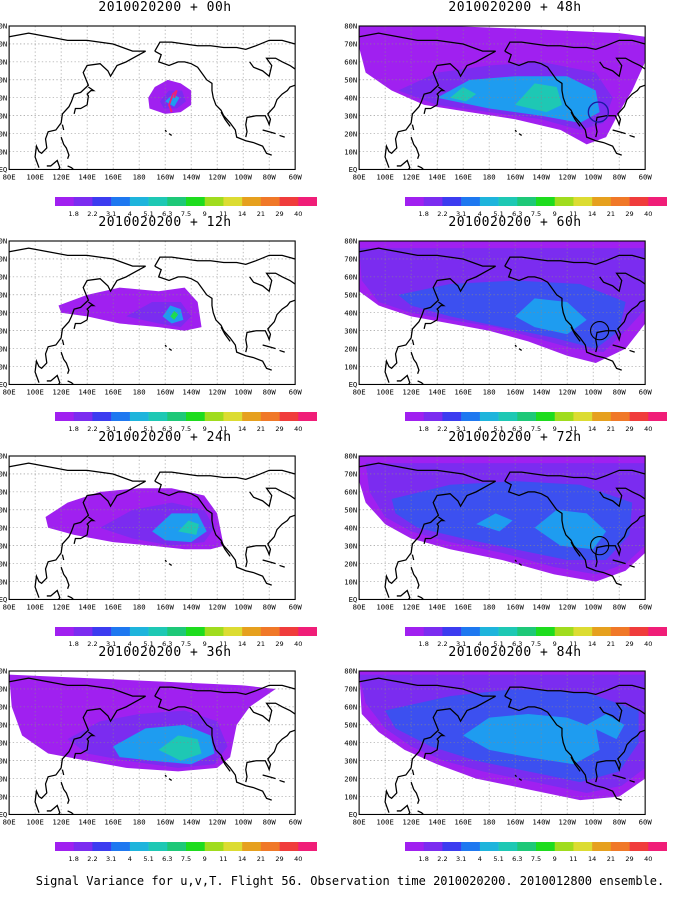 Image resolution: width=700 pixels, height=900 pixels. What do you see at coordinates (350, 492) in the screenshot?
I see `lat-tick-label: 60N` at bounding box center [350, 492].